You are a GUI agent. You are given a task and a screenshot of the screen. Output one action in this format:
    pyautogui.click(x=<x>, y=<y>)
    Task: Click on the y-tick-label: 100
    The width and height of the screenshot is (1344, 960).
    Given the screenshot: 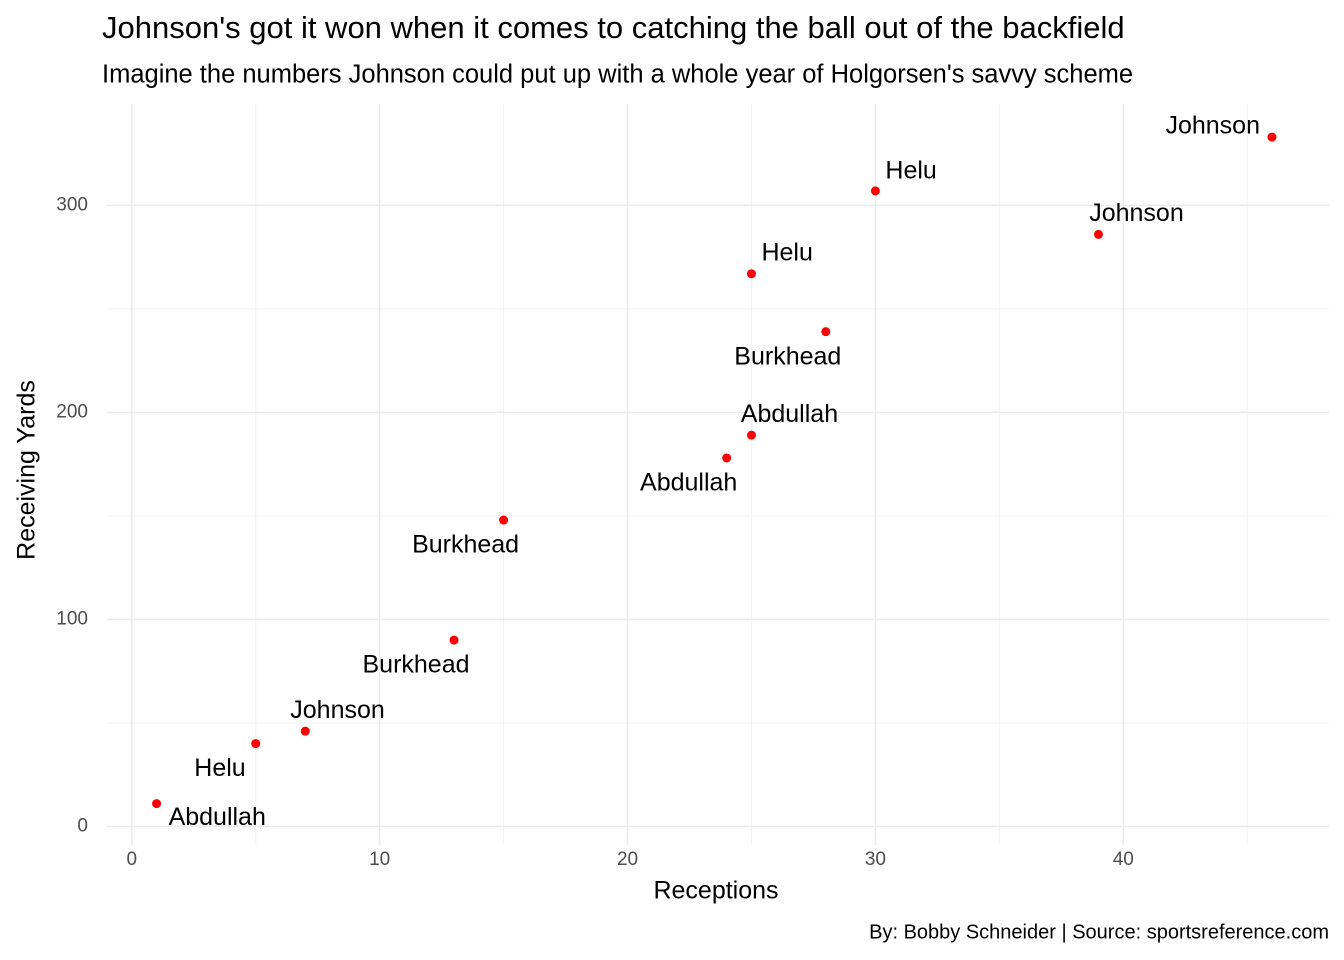 What is the action you would take?
    pyautogui.click(x=72, y=618)
    